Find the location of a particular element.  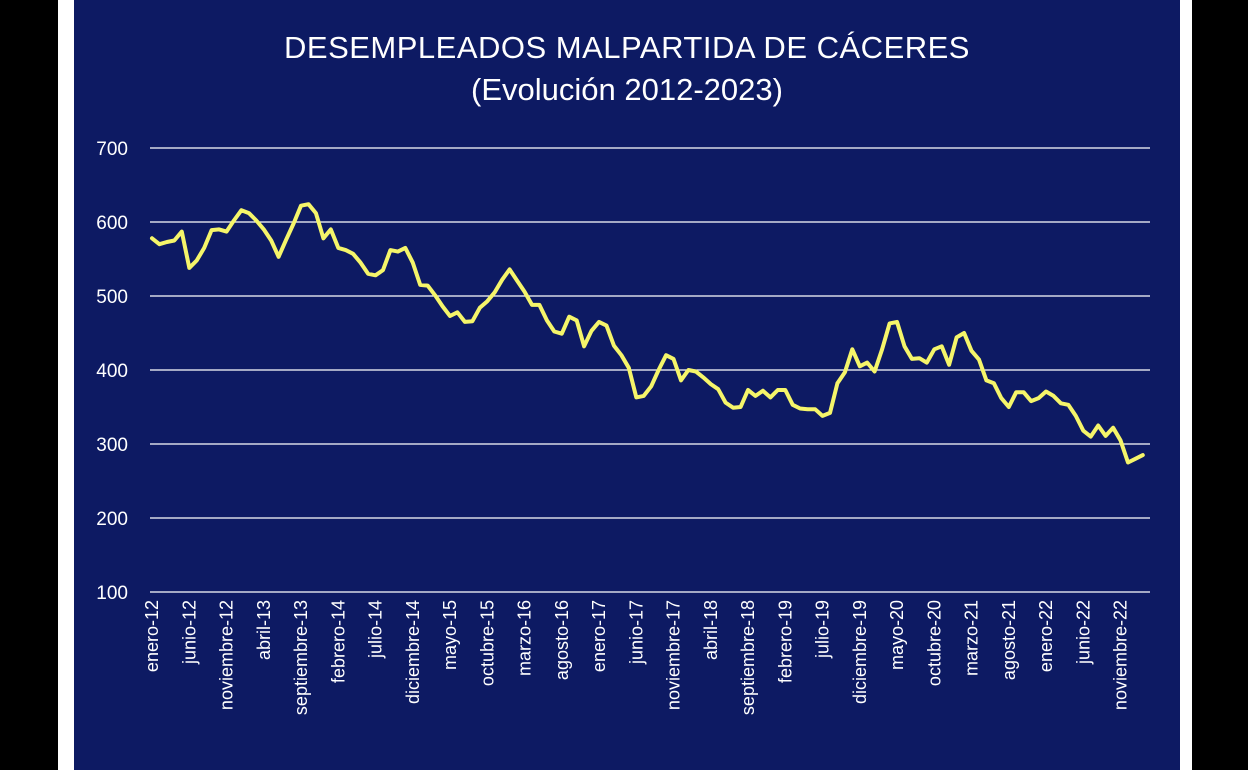

y-tick-label: 400 is located at coordinates (112, 371).